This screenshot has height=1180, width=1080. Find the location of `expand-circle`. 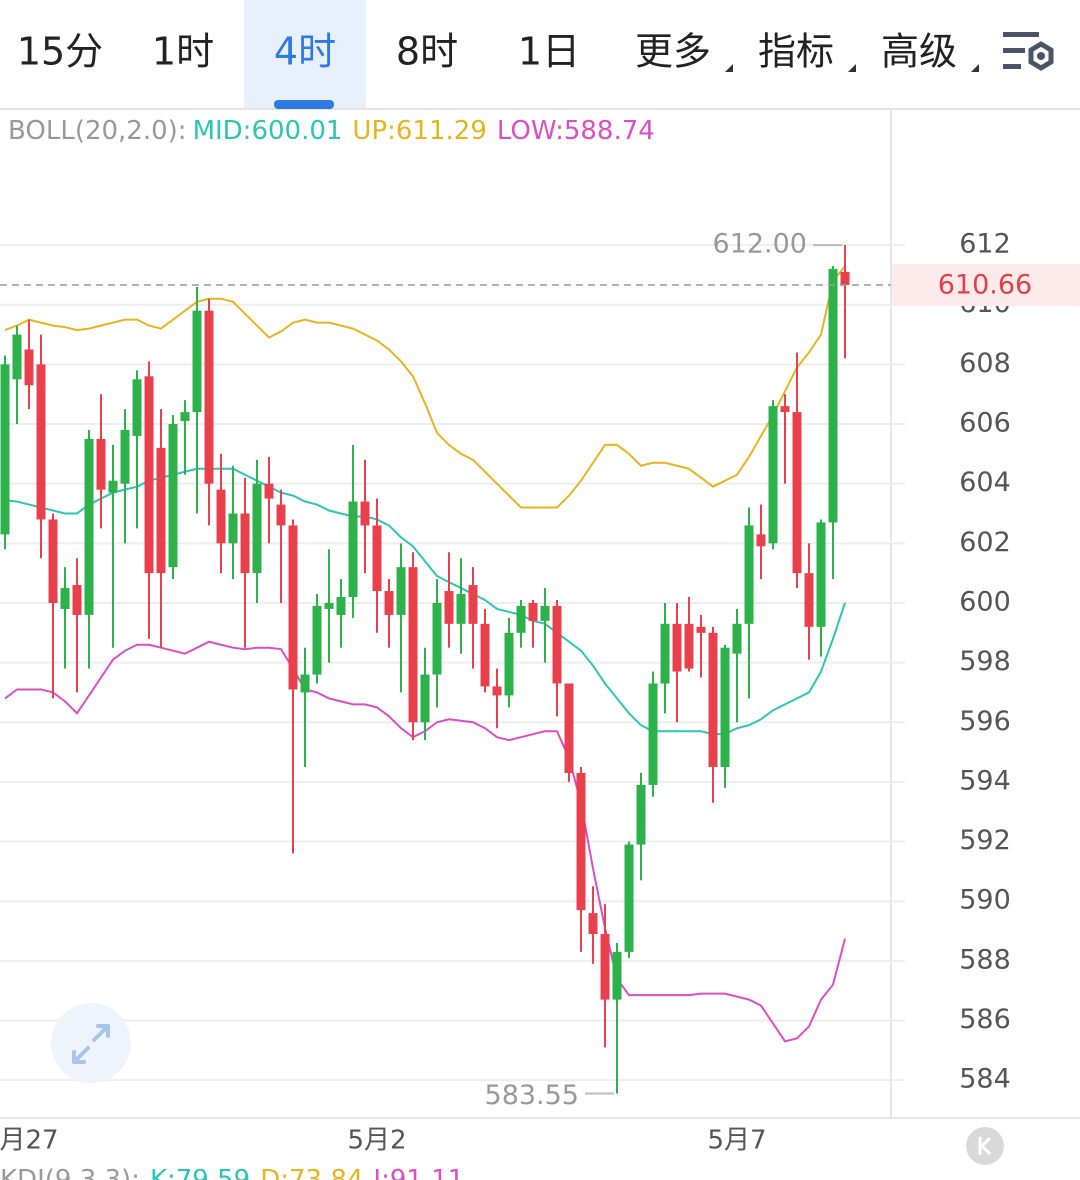

expand-circle is located at coordinates (91, 1043).